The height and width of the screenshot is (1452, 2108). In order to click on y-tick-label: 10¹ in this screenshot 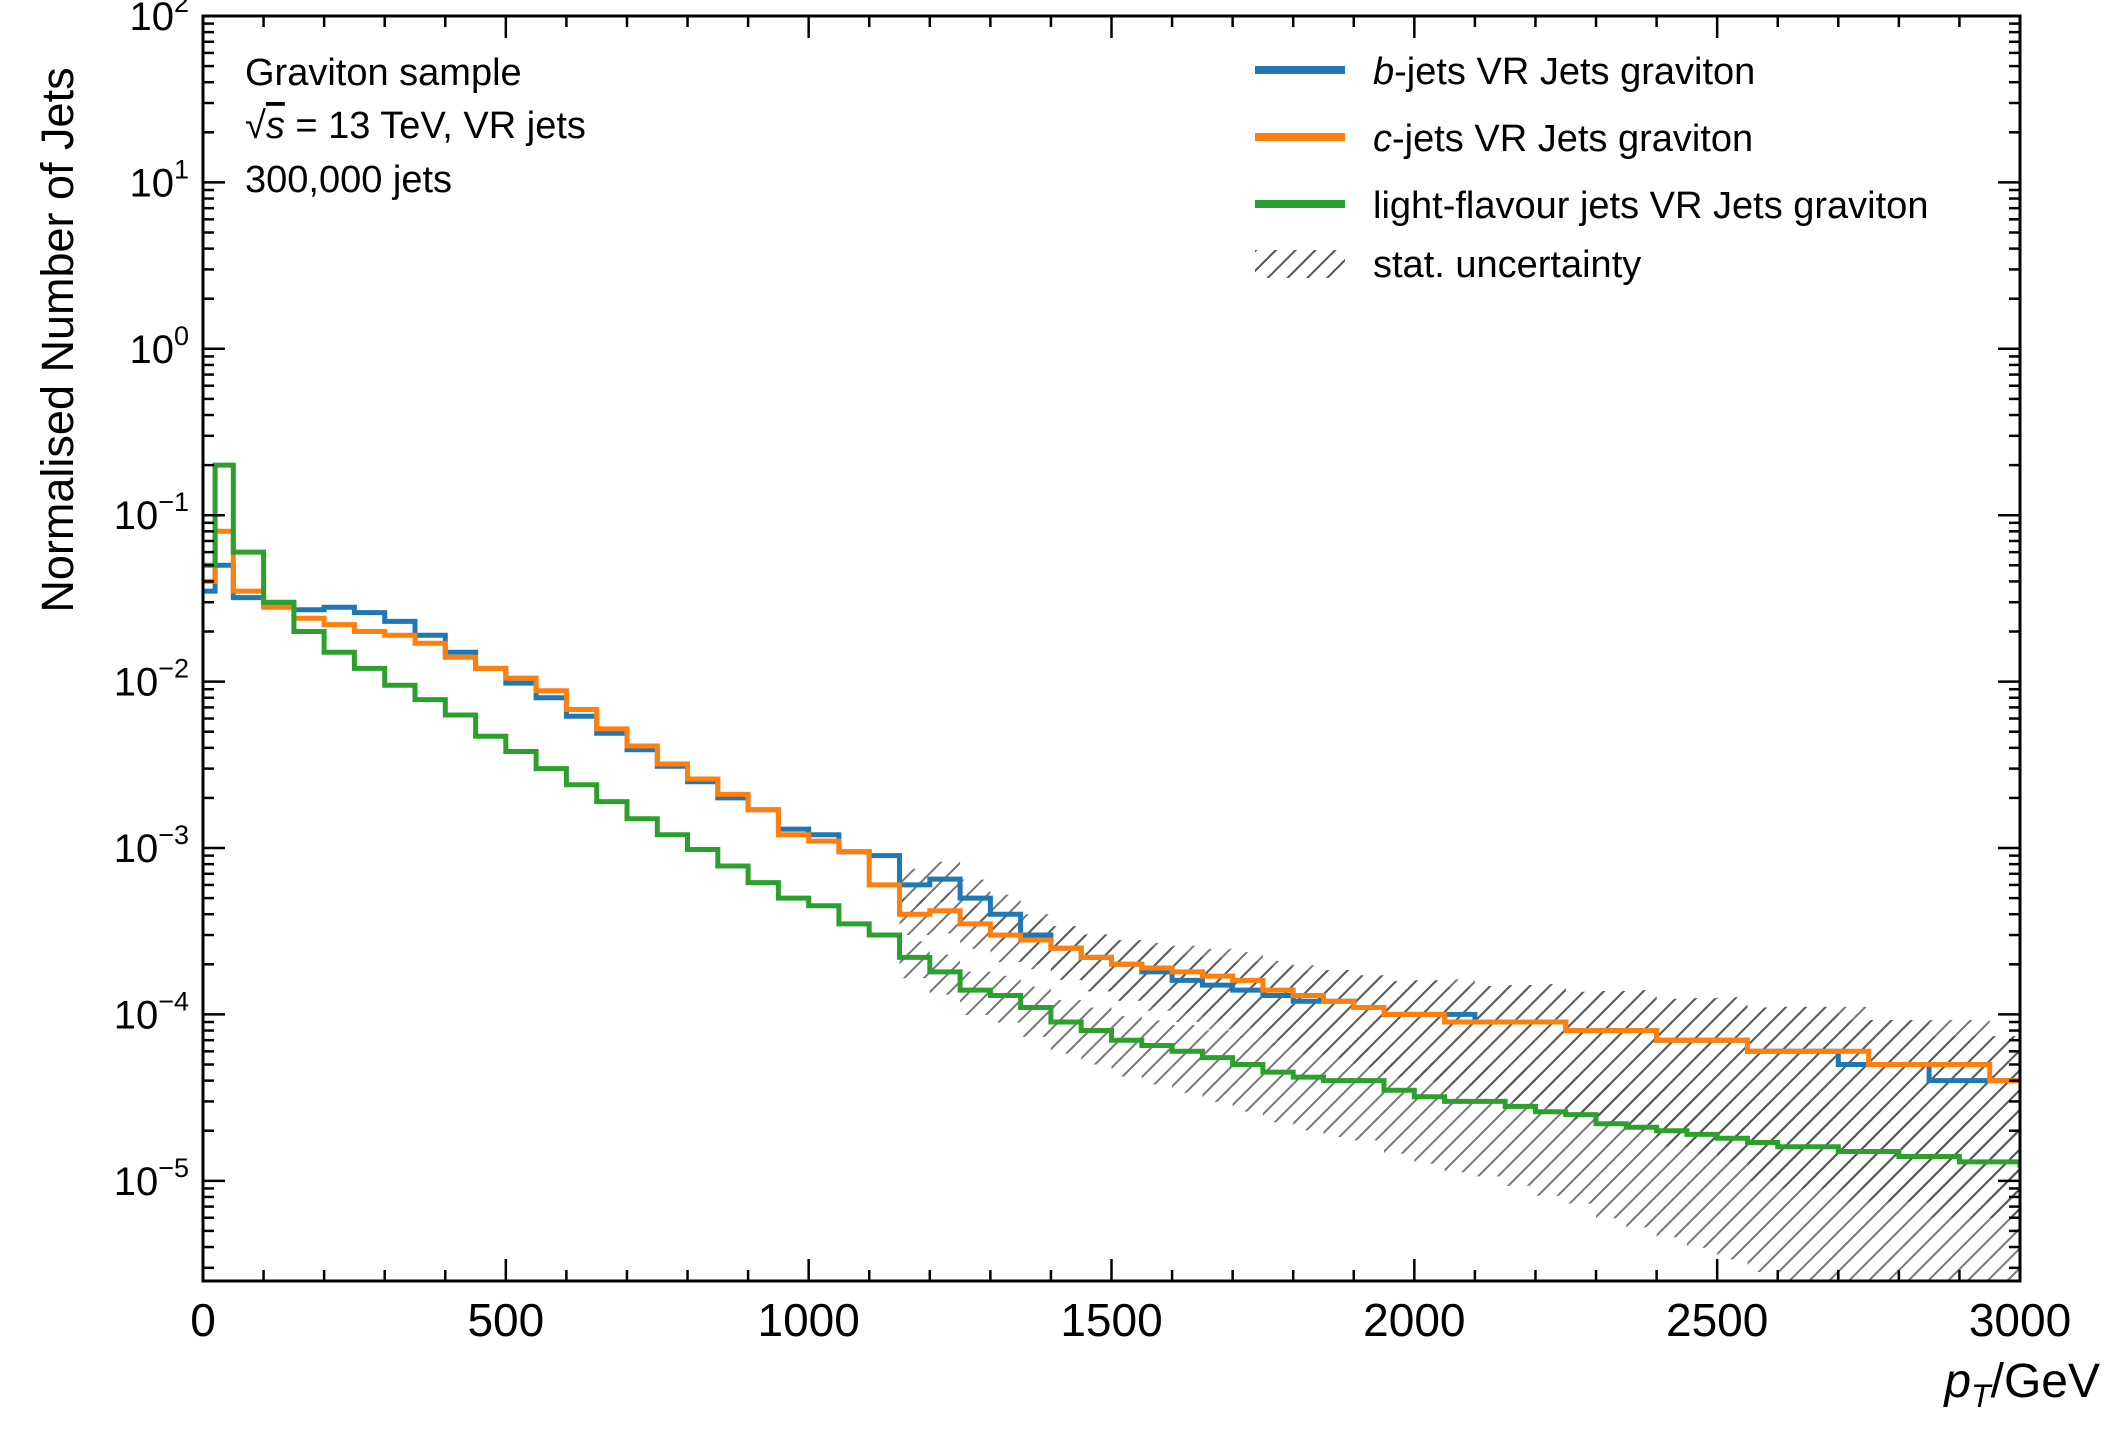, I will do `click(159, 179)`.